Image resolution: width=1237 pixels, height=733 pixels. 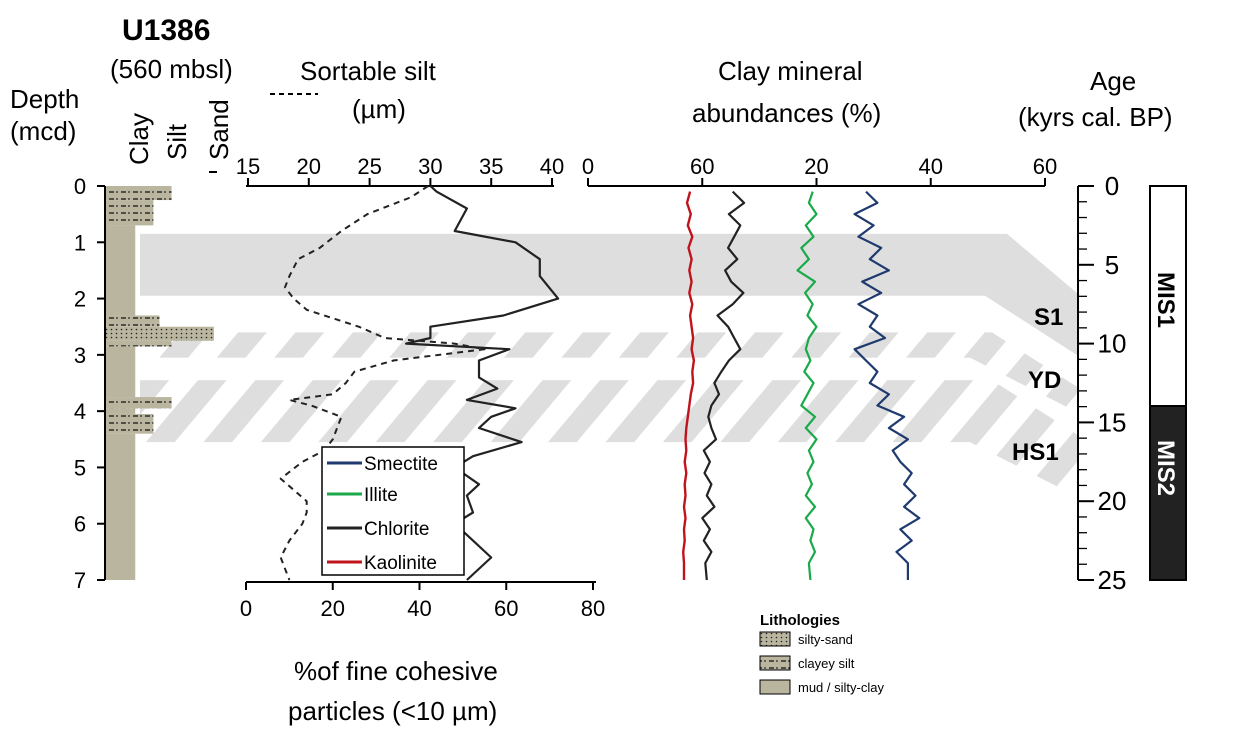 What do you see at coordinates (588, 166) in the screenshot?
I see `clay-tick-label-0: 0` at bounding box center [588, 166].